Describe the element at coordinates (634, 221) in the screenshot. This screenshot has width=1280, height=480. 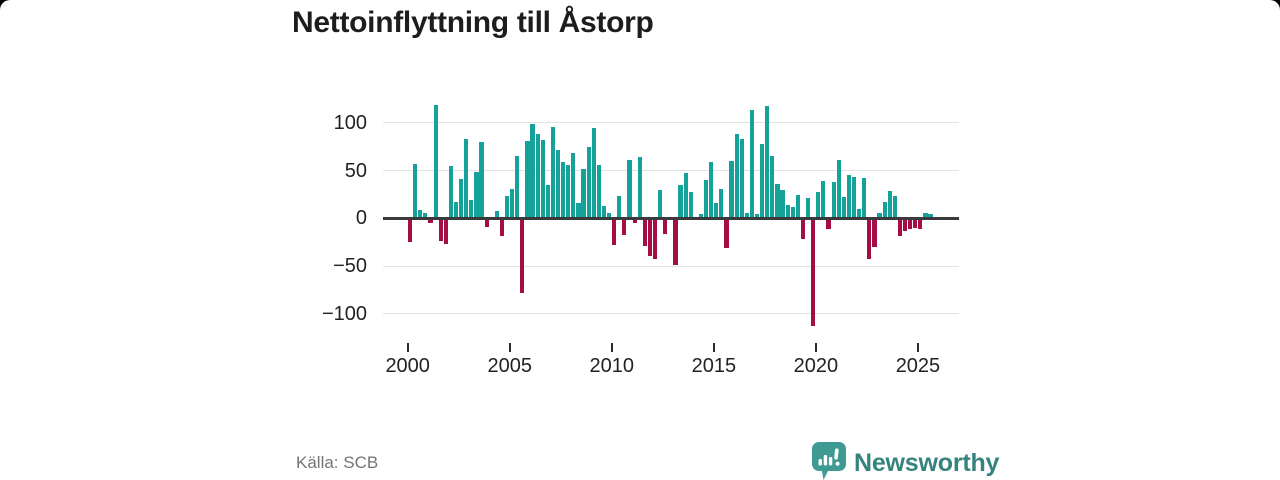
I see `bar-2011-q1` at that location.